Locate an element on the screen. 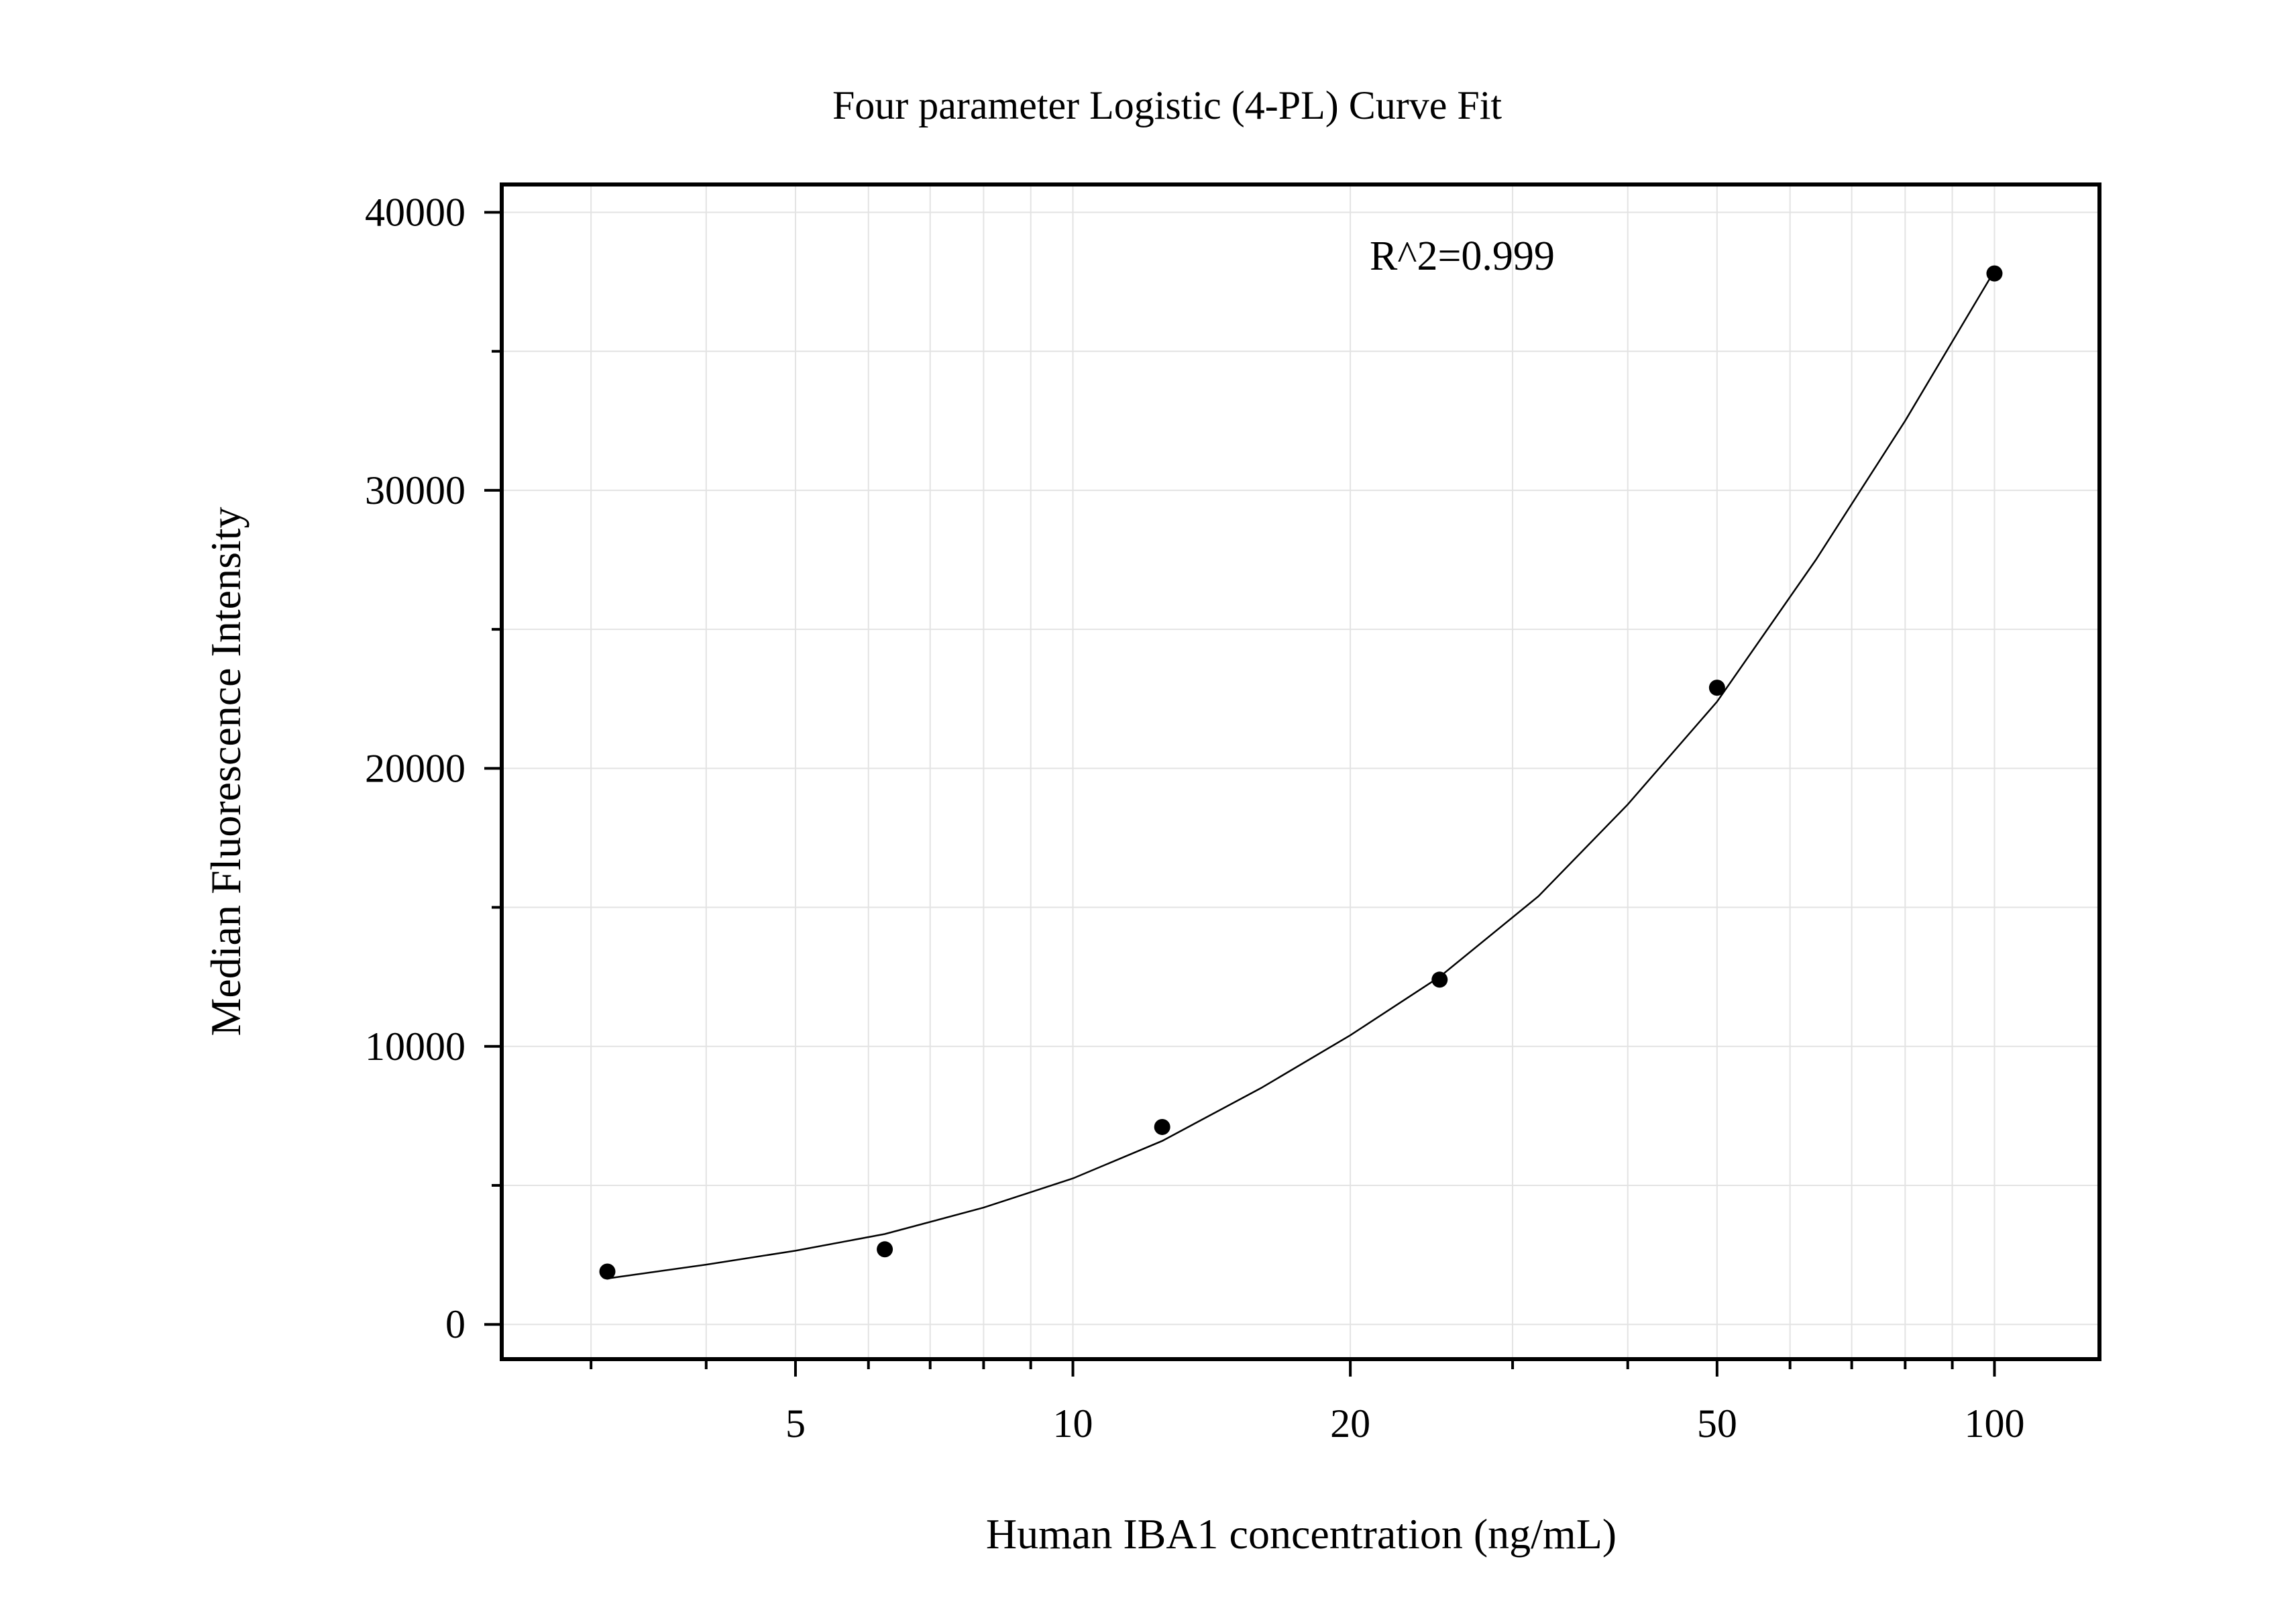  y-tick-label: 10000 is located at coordinates (415, 1046).